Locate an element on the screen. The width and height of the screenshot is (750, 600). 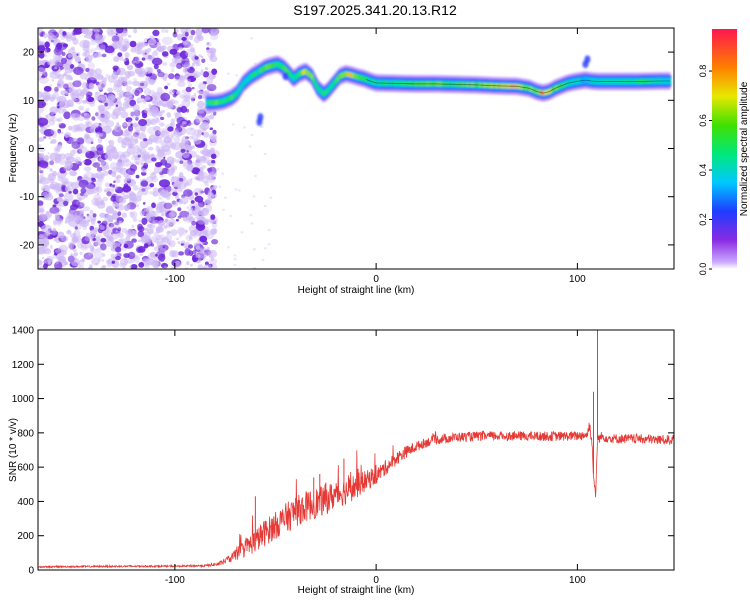
y-tick-label: -20 is located at coordinates (27, 245).